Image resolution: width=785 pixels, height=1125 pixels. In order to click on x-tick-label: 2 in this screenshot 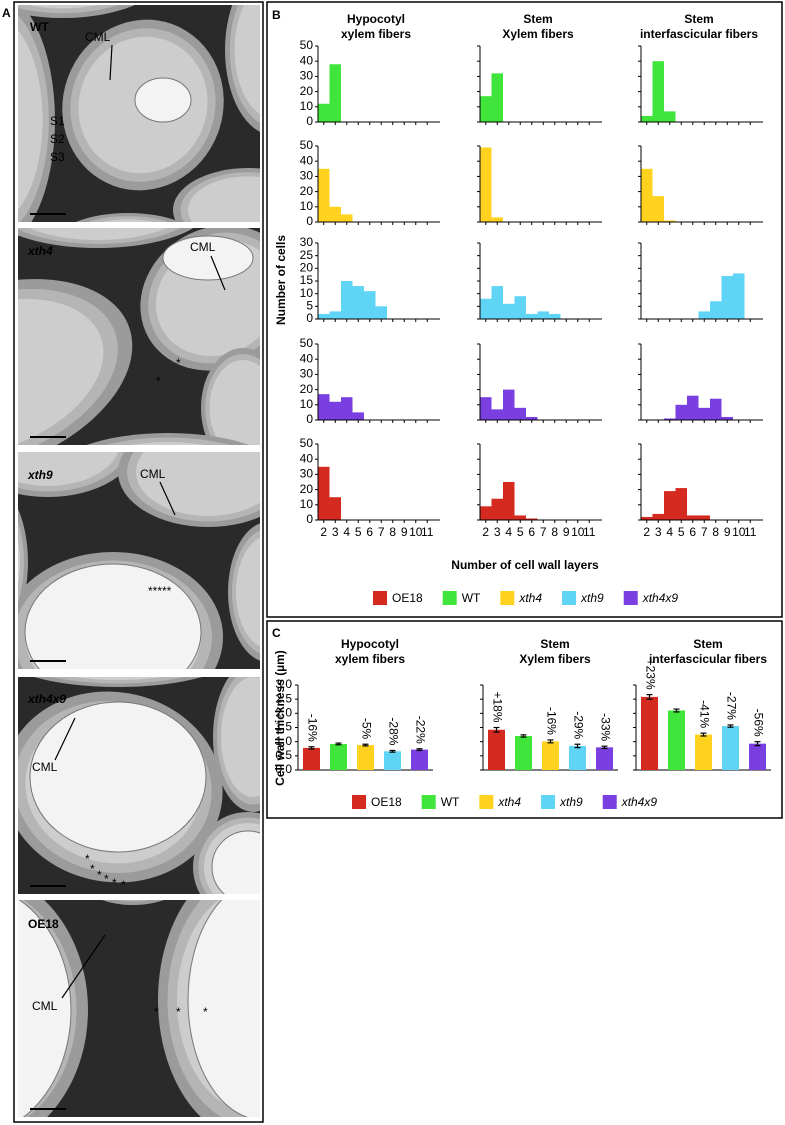, I will do `click(323, 532)`.